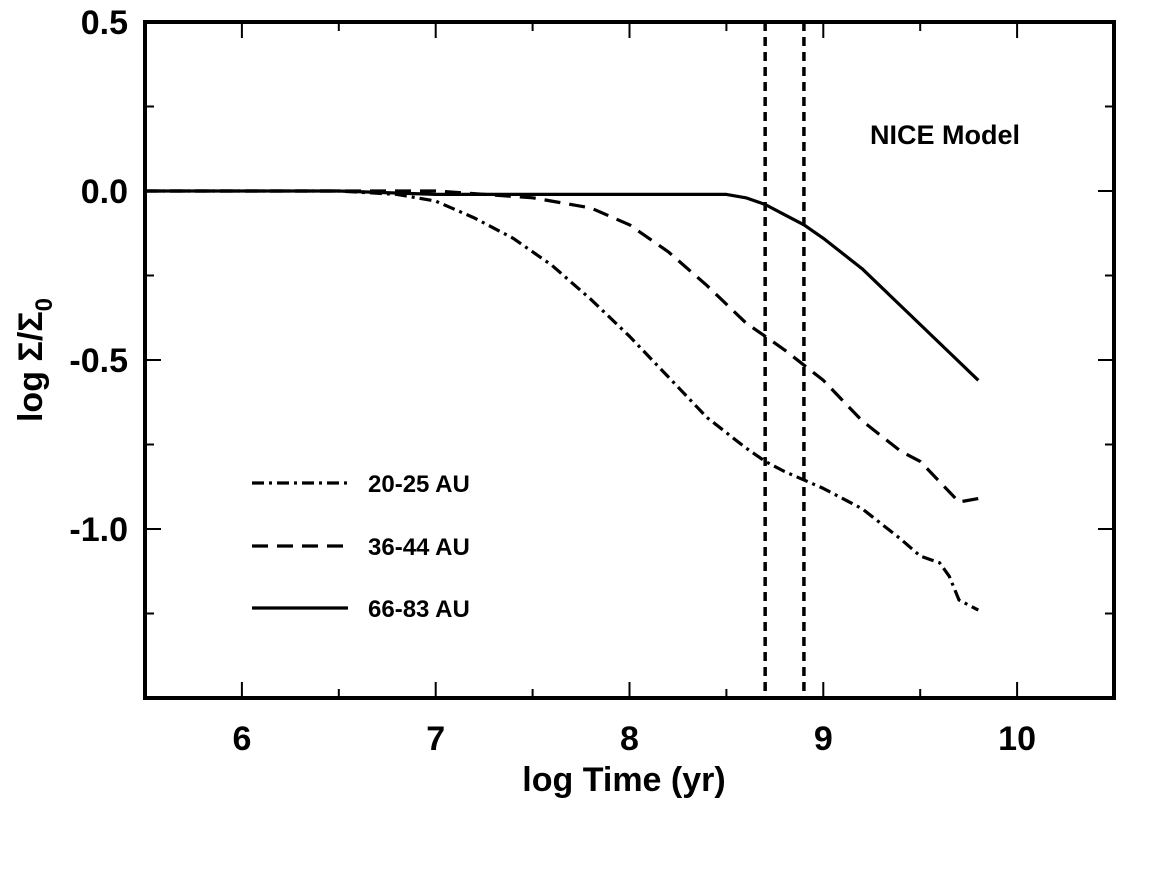 This screenshot has height=894, width=1158. What do you see at coordinates (419, 609) in the screenshot?
I see `legend-label: 66-83 AU` at bounding box center [419, 609].